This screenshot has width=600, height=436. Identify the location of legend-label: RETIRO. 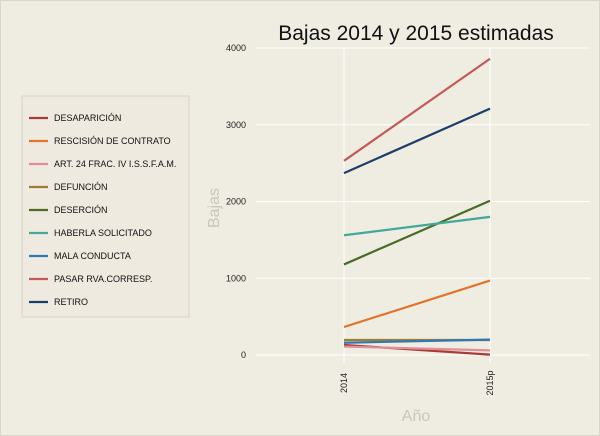
(71, 302).